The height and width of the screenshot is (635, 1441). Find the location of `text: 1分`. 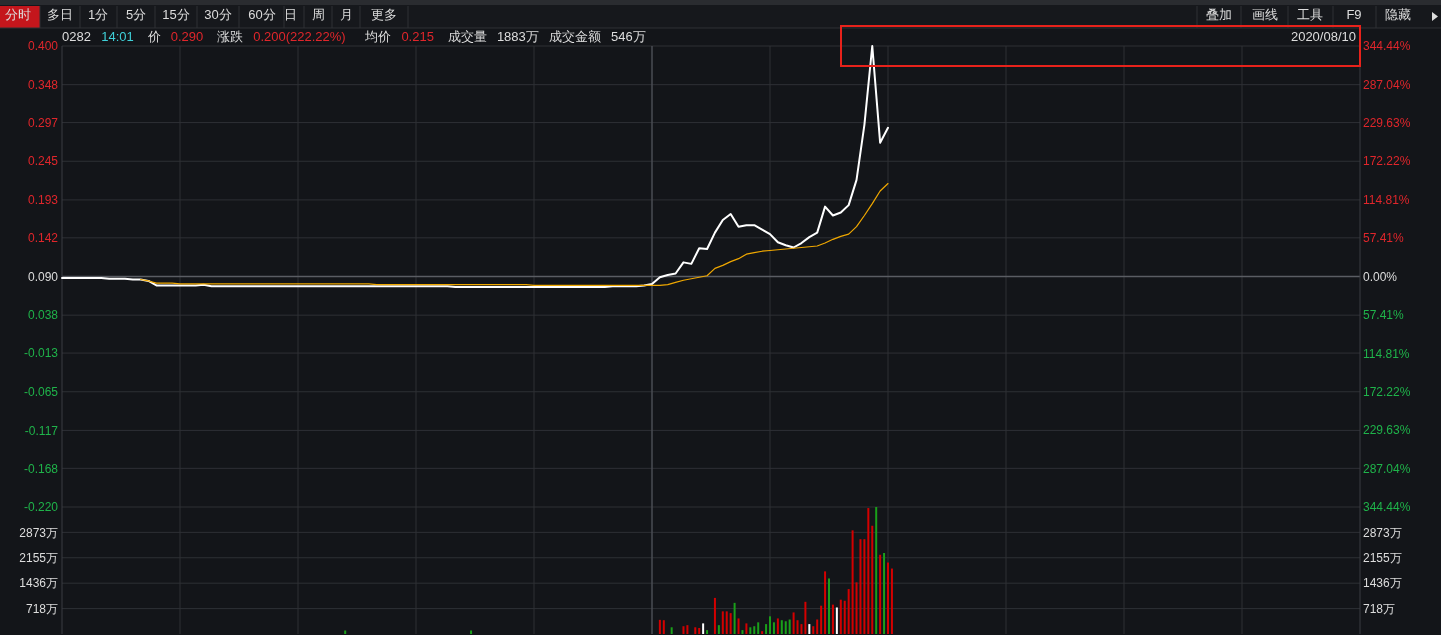

text: 1分 is located at coordinates (98, 14).